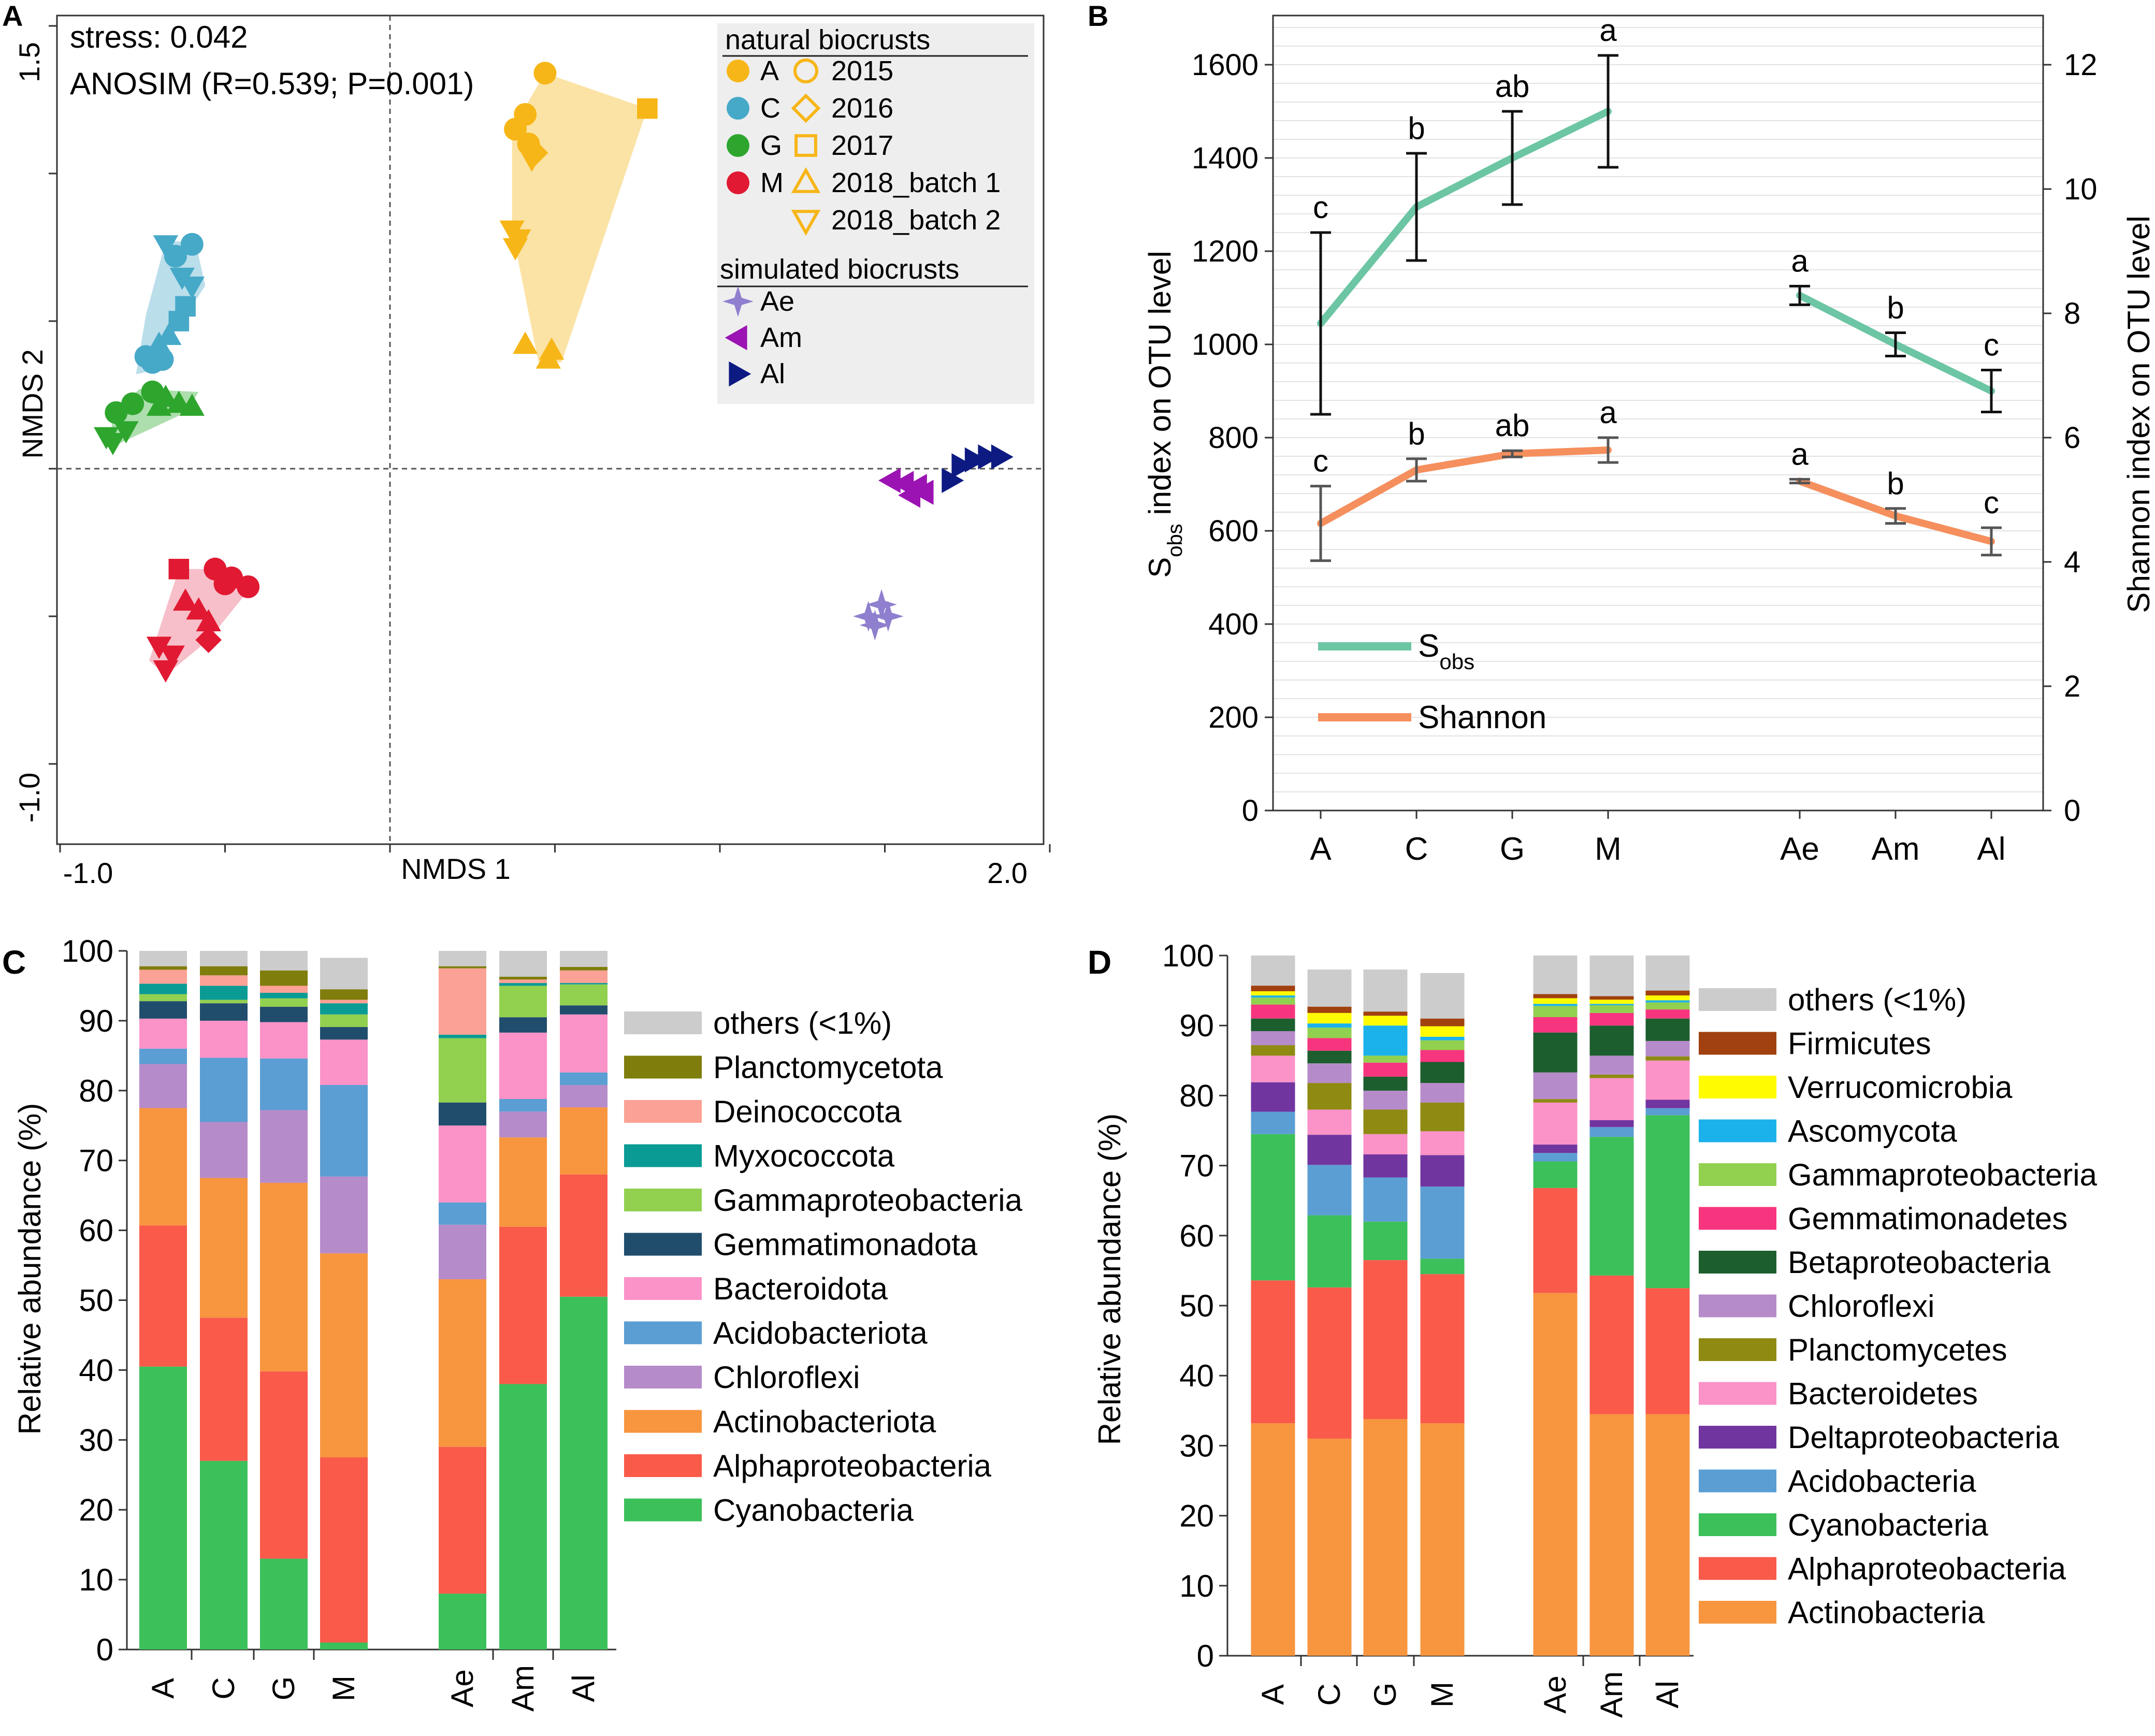 The image size is (2155, 1736). What do you see at coordinates (875, 213) in the screenshot?
I see `nmds-legend-box` at bounding box center [875, 213].